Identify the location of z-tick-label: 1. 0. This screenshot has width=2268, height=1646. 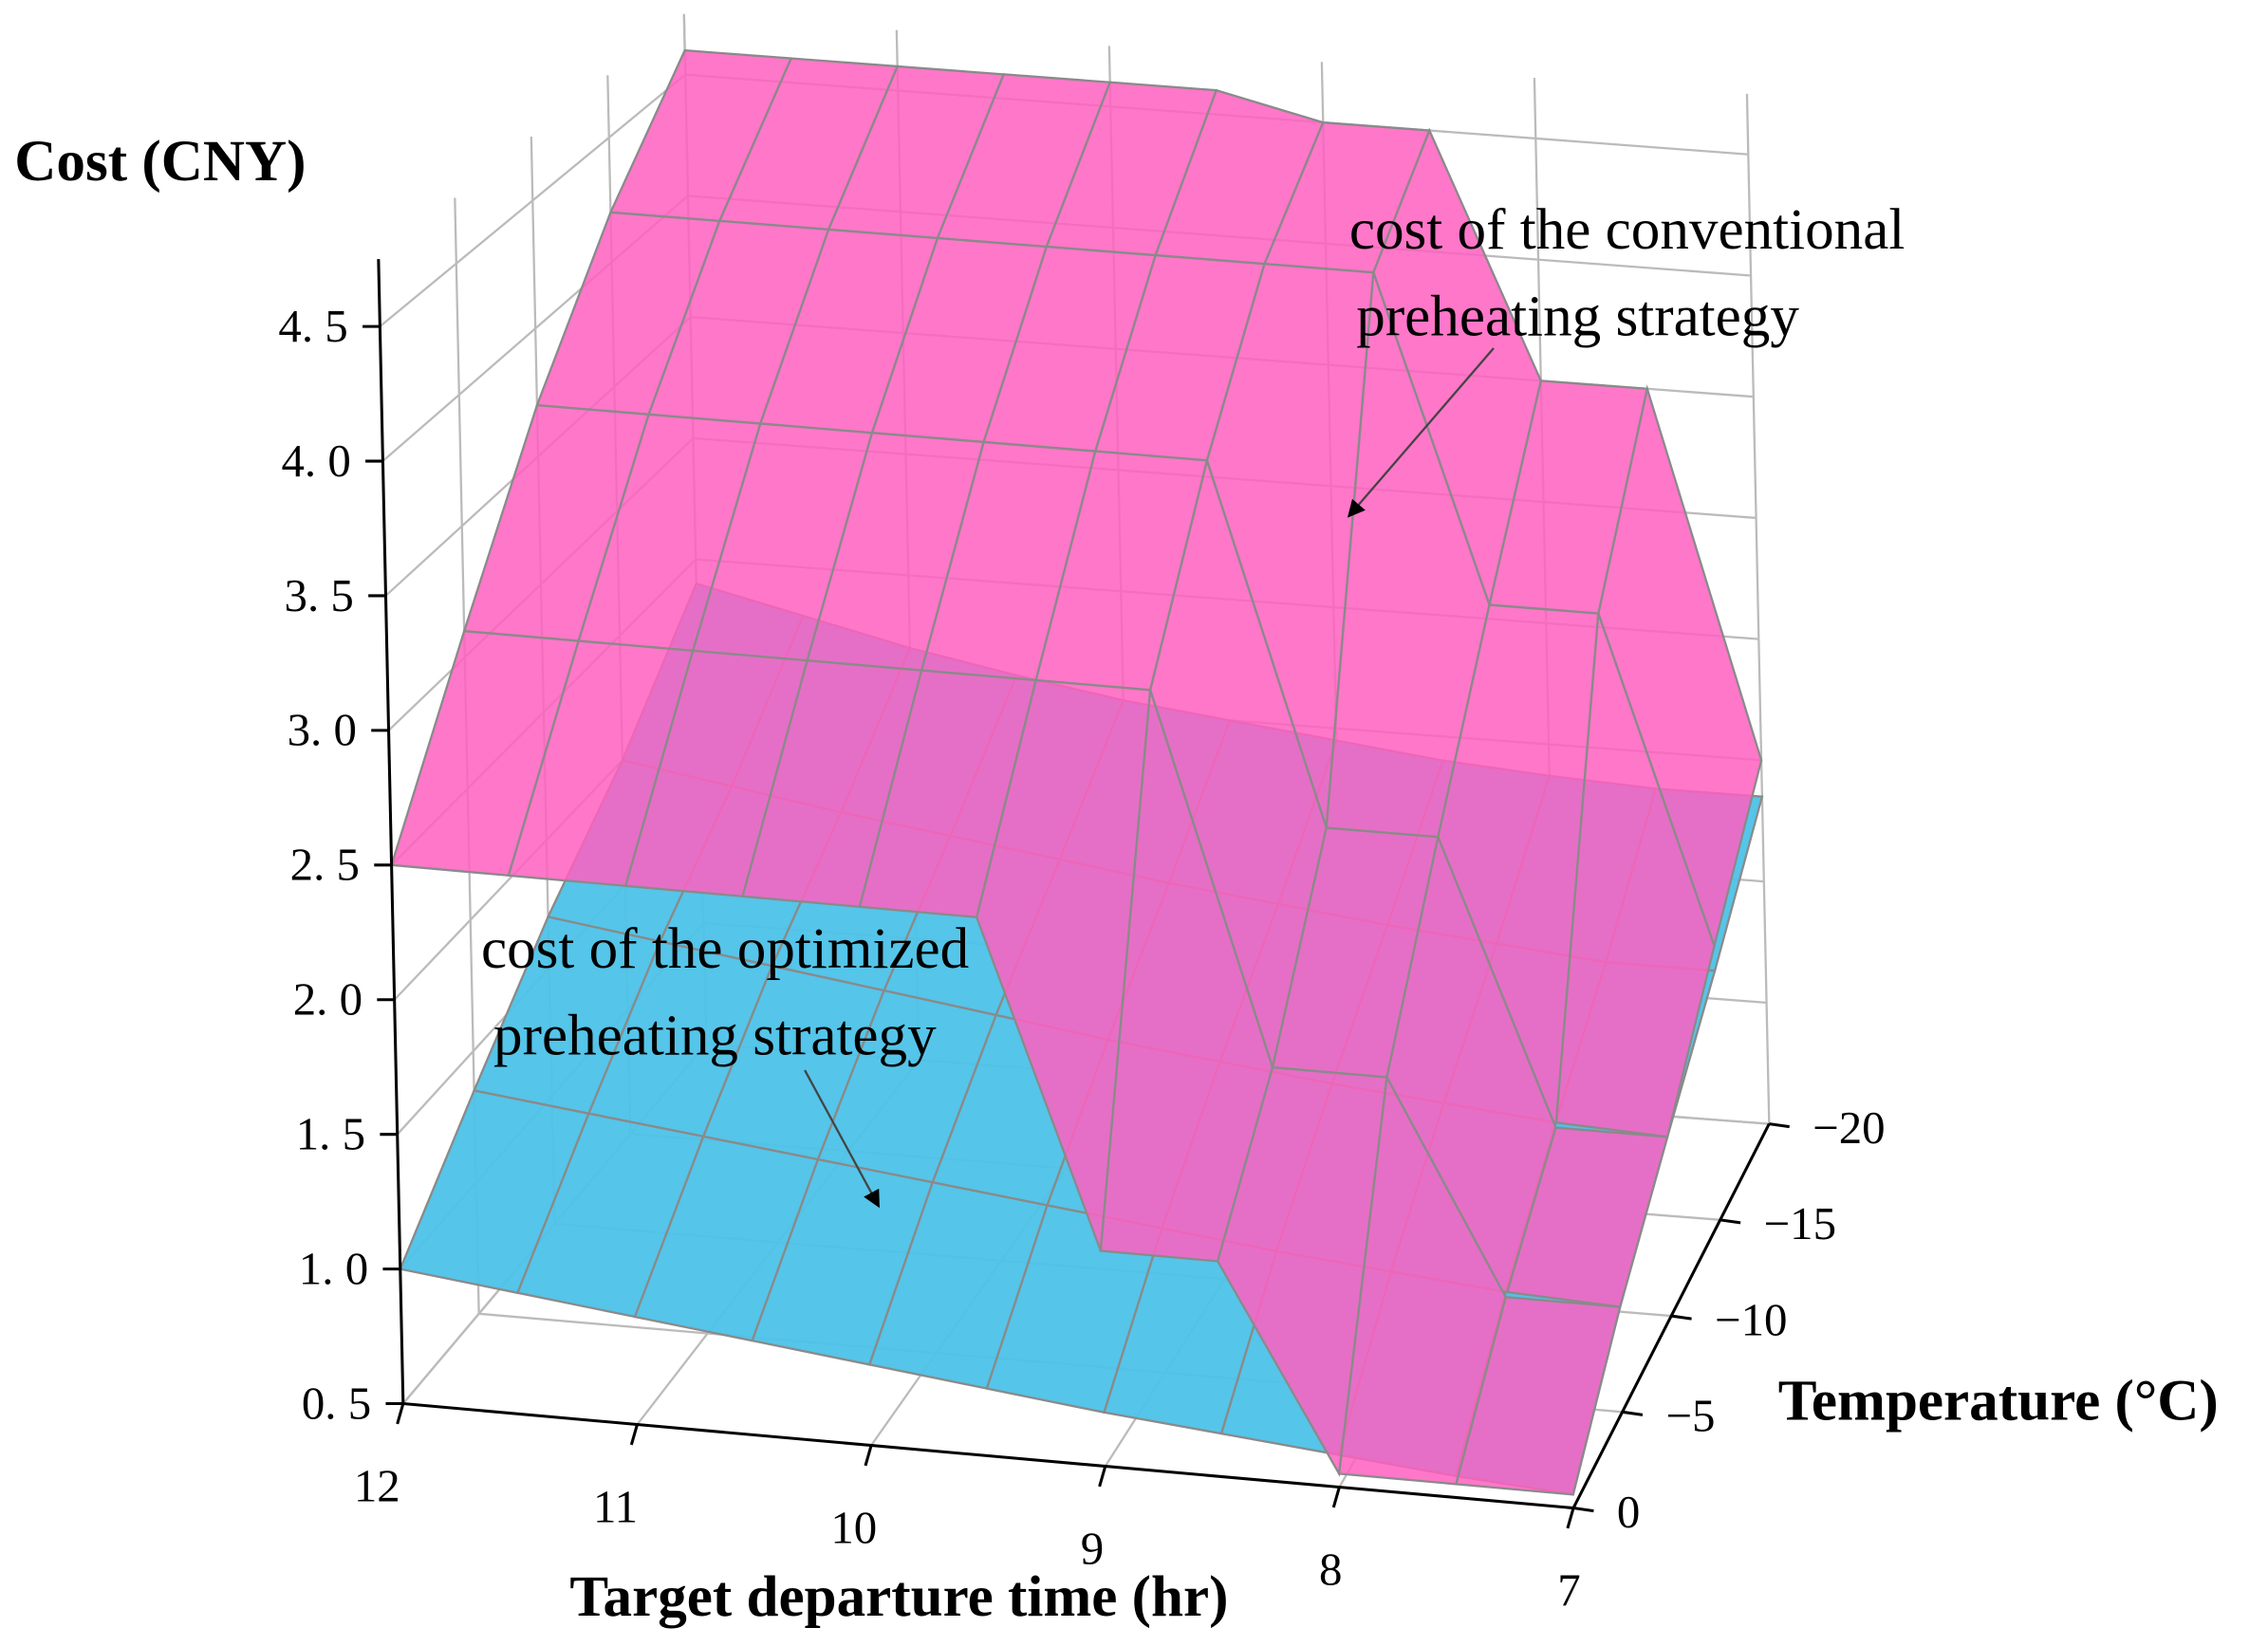
(334, 1268).